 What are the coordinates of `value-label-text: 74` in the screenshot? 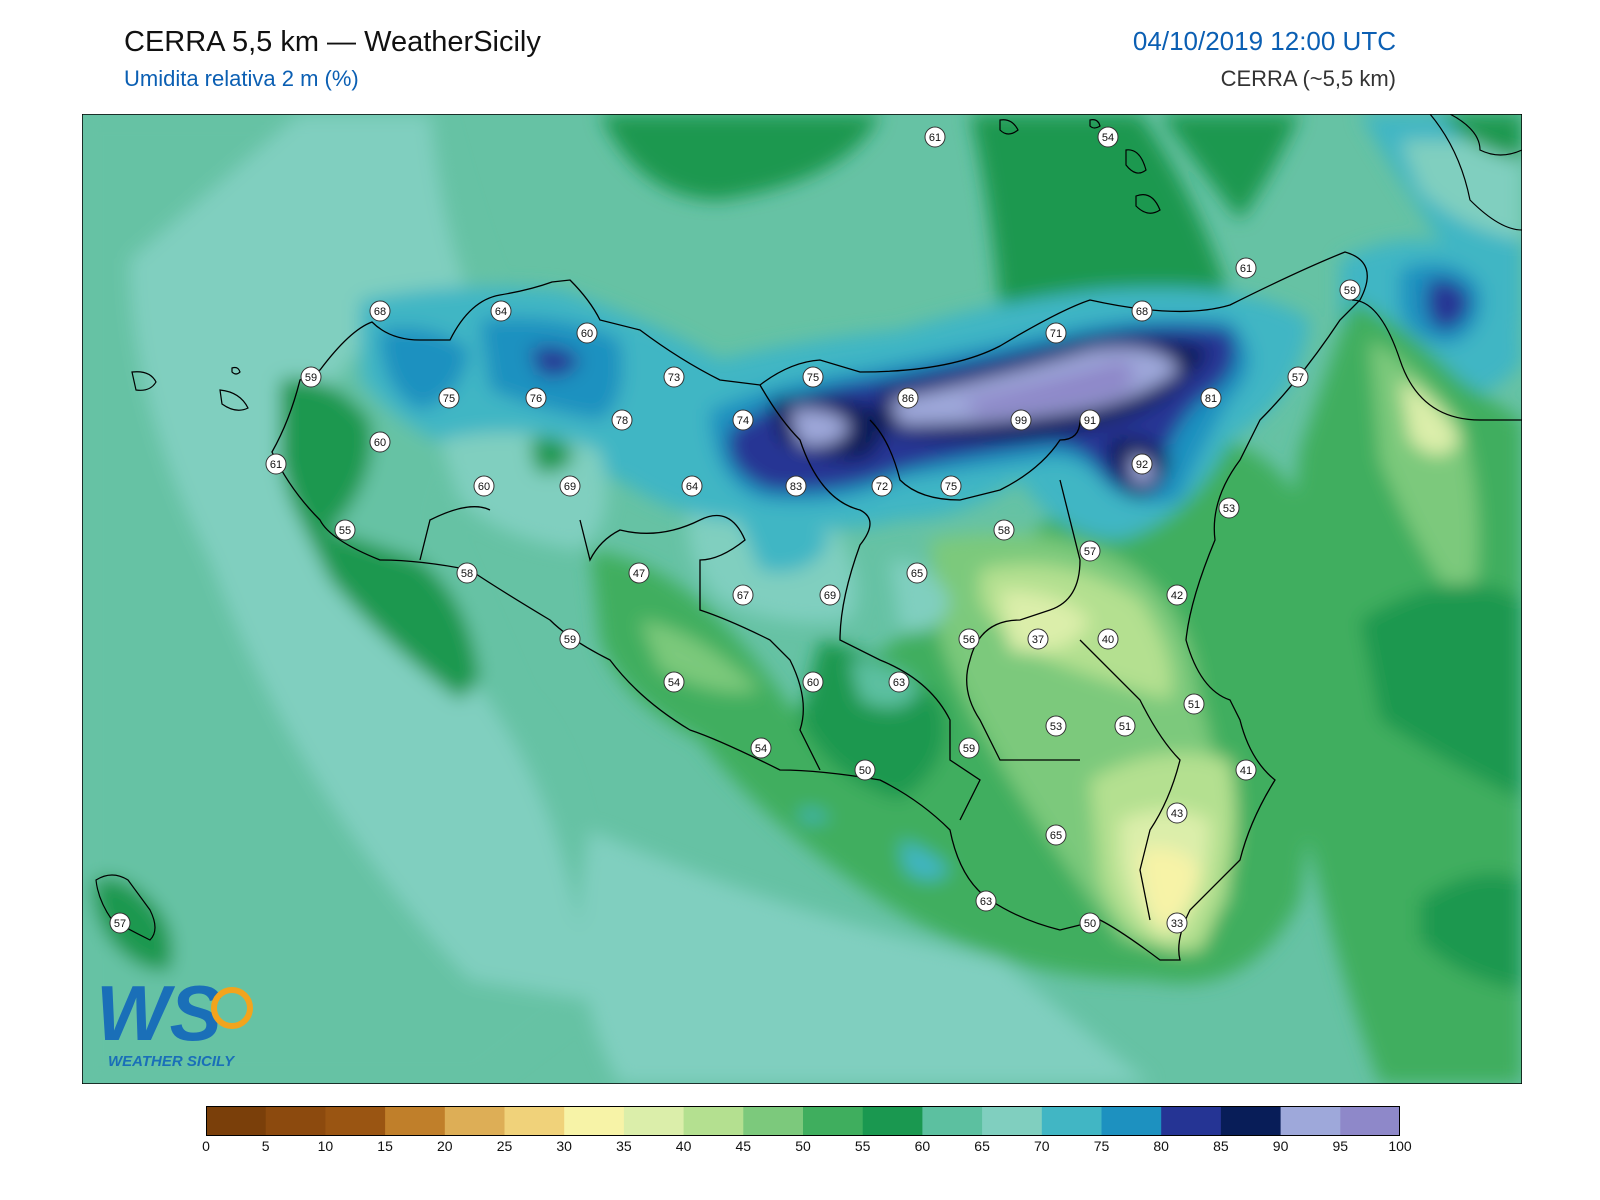 It's located at (743, 421).